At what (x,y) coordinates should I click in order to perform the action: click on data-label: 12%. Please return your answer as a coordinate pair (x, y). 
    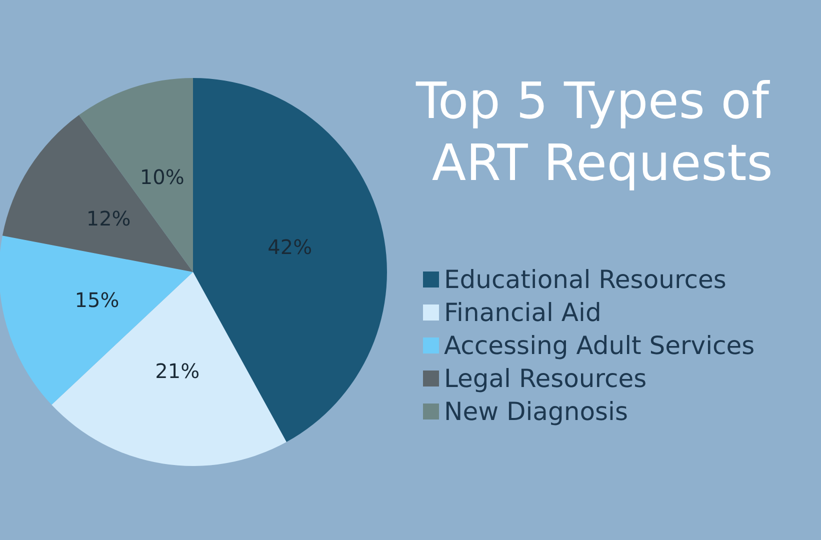
    Looking at the image, I should click on (108, 218).